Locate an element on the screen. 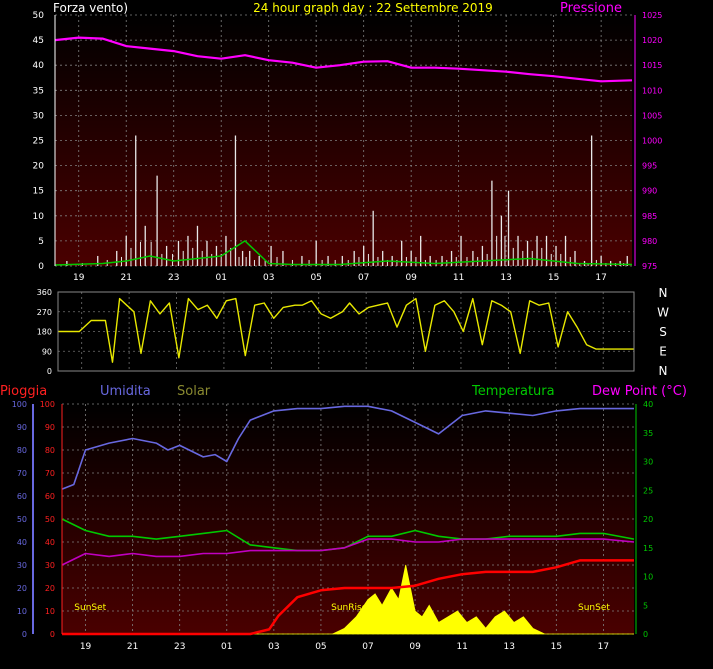  direction-tick-label: 180 is located at coordinates (44, 332).